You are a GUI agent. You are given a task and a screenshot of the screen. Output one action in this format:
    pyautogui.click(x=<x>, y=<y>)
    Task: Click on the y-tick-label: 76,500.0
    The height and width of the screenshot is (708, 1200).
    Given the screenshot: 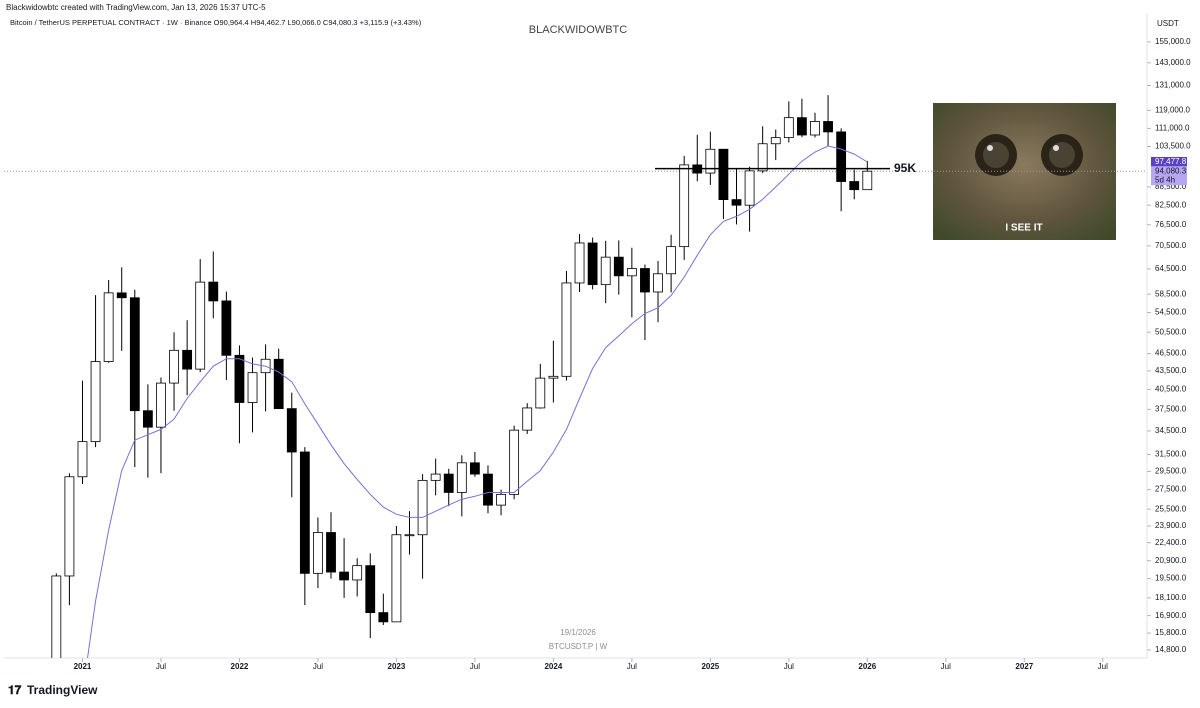 What is the action you would take?
    pyautogui.click(x=1171, y=224)
    